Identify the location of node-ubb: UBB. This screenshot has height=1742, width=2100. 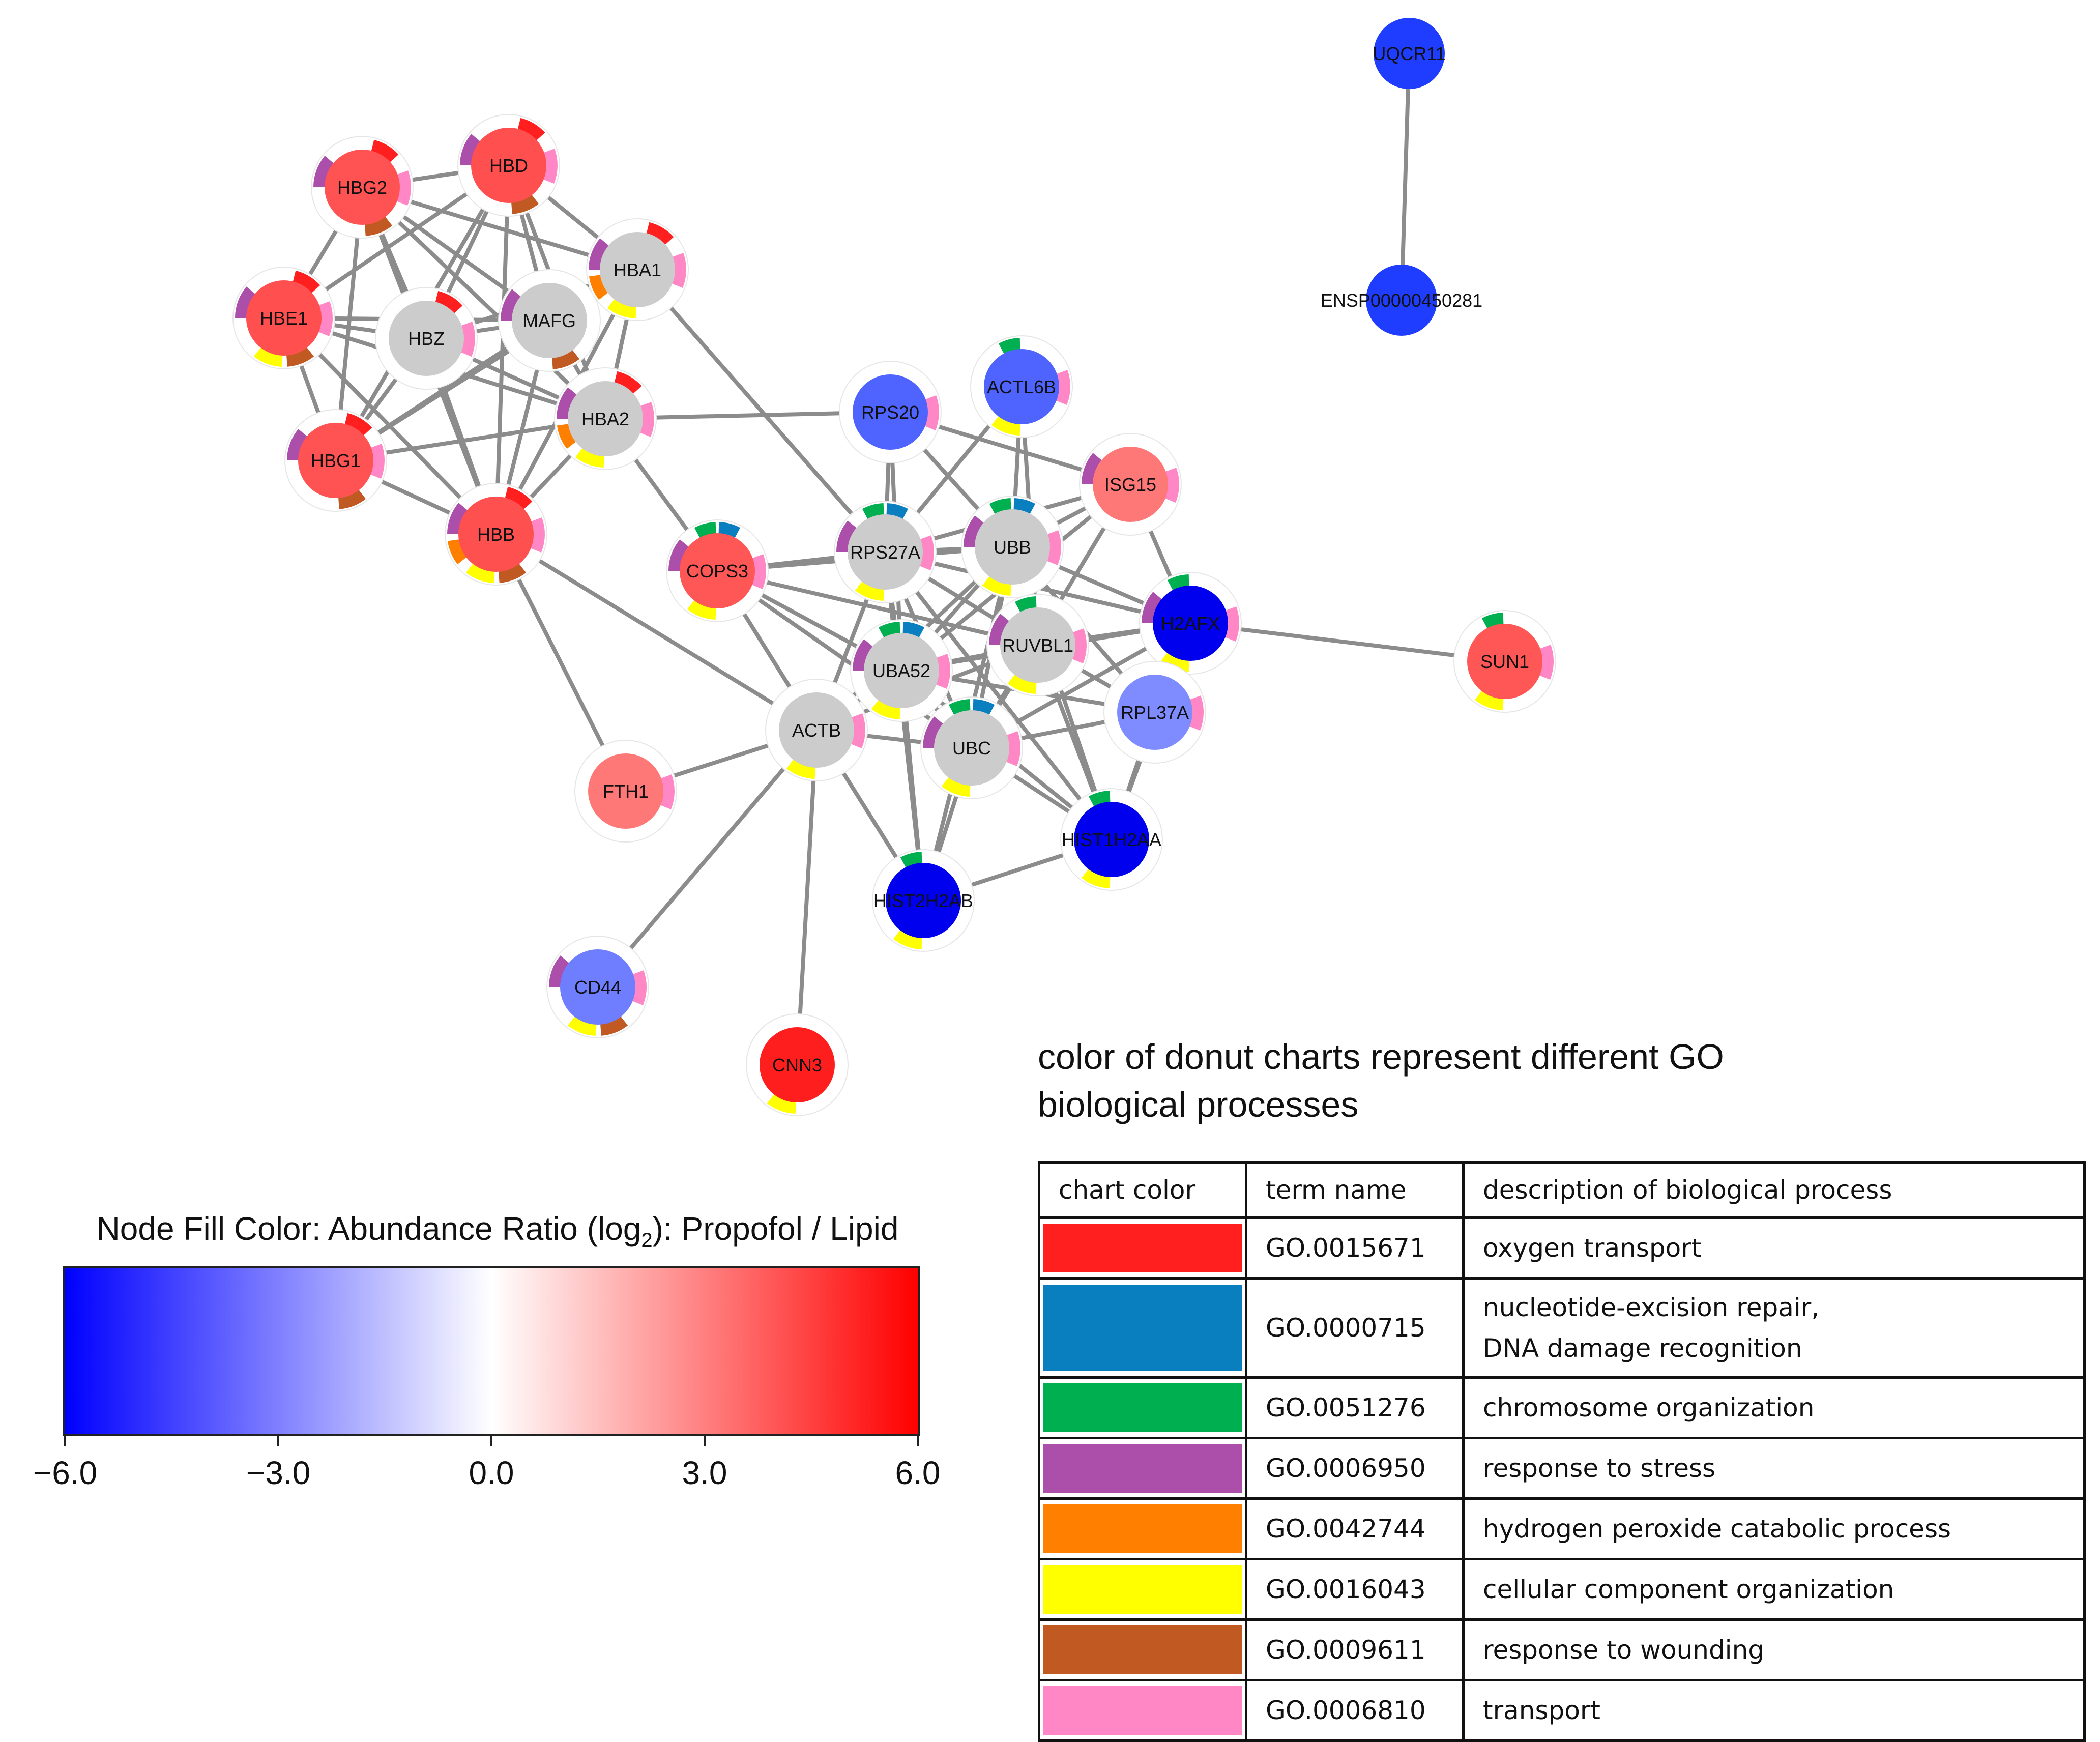
(1012, 547).